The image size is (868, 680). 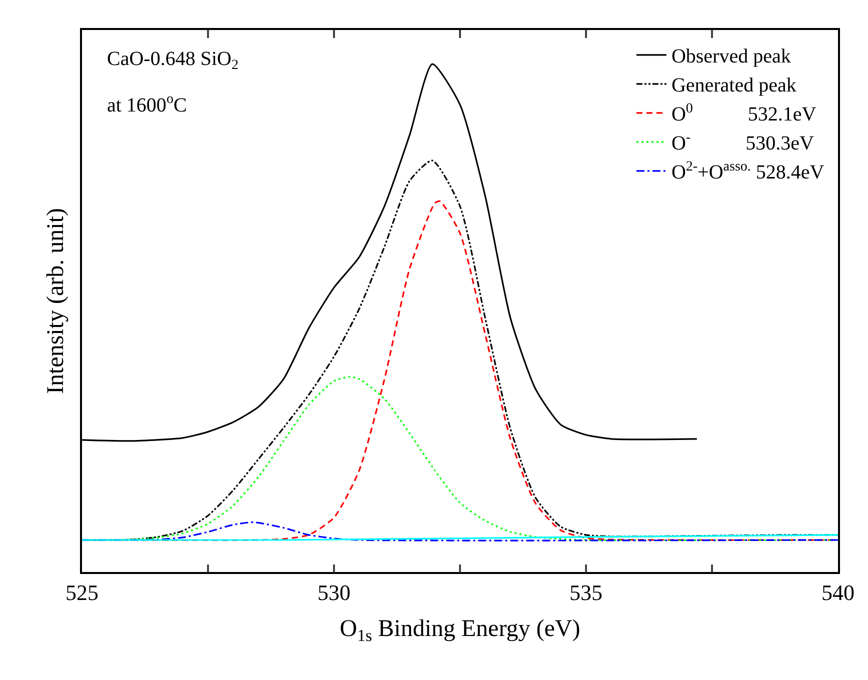 What do you see at coordinates (55, 301) in the screenshot?
I see `y-axis-title: Intensity (arb. unit)` at bounding box center [55, 301].